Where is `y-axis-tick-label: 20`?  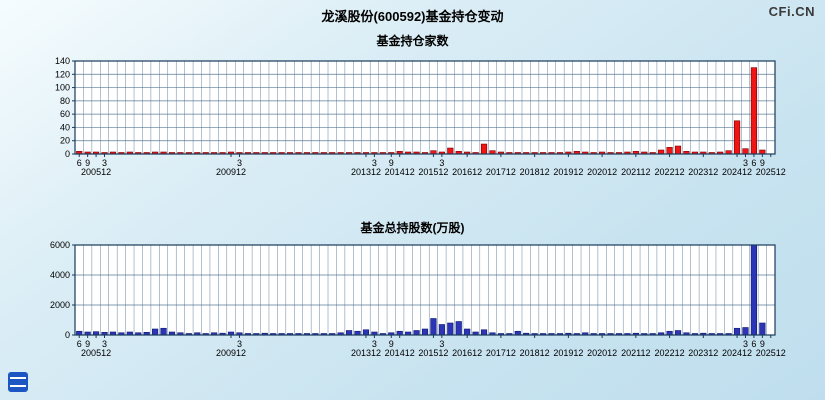
y-axis-tick-label: 20 is located at coordinates (65, 141).